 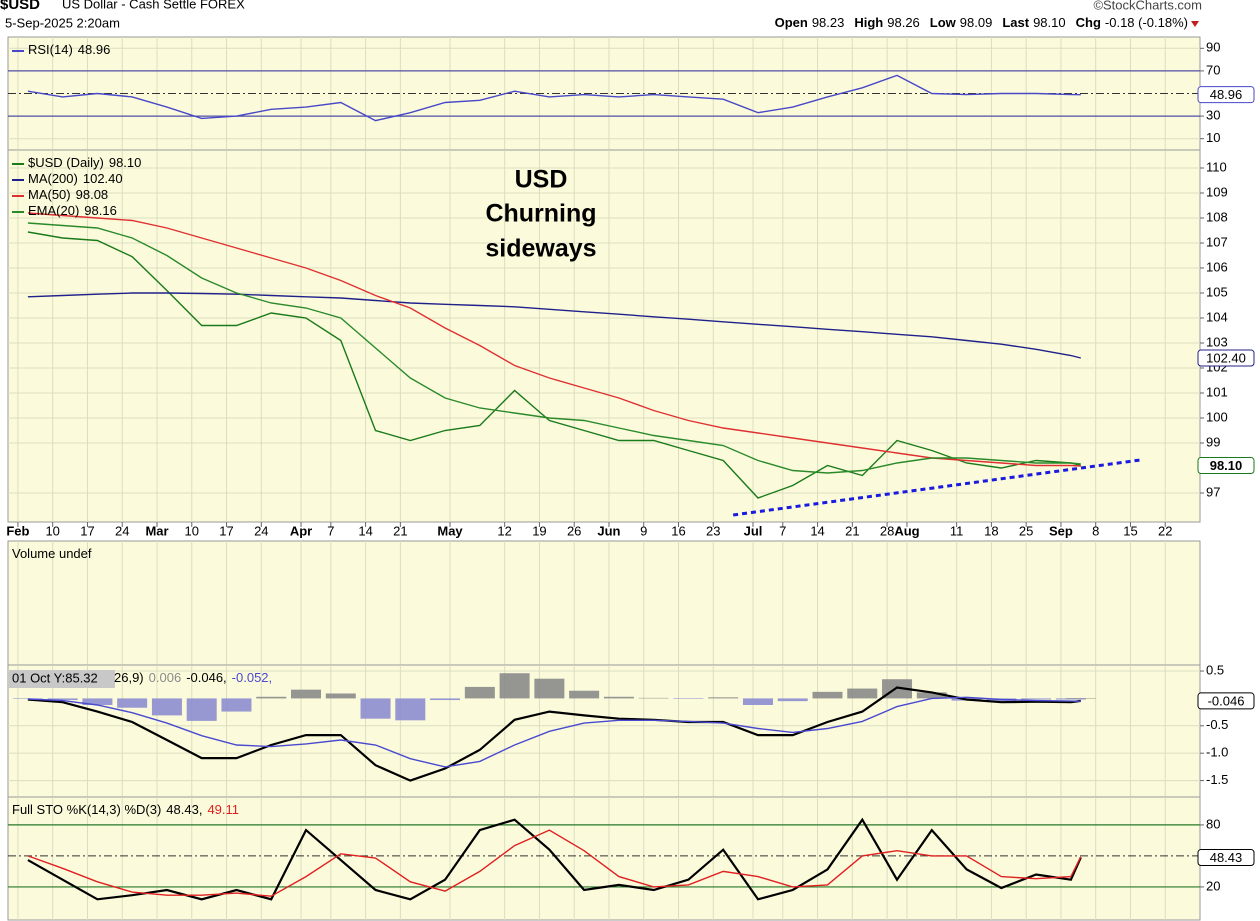 I want to click on legend-name: $USD (Daily), so click(x=66, y=162).